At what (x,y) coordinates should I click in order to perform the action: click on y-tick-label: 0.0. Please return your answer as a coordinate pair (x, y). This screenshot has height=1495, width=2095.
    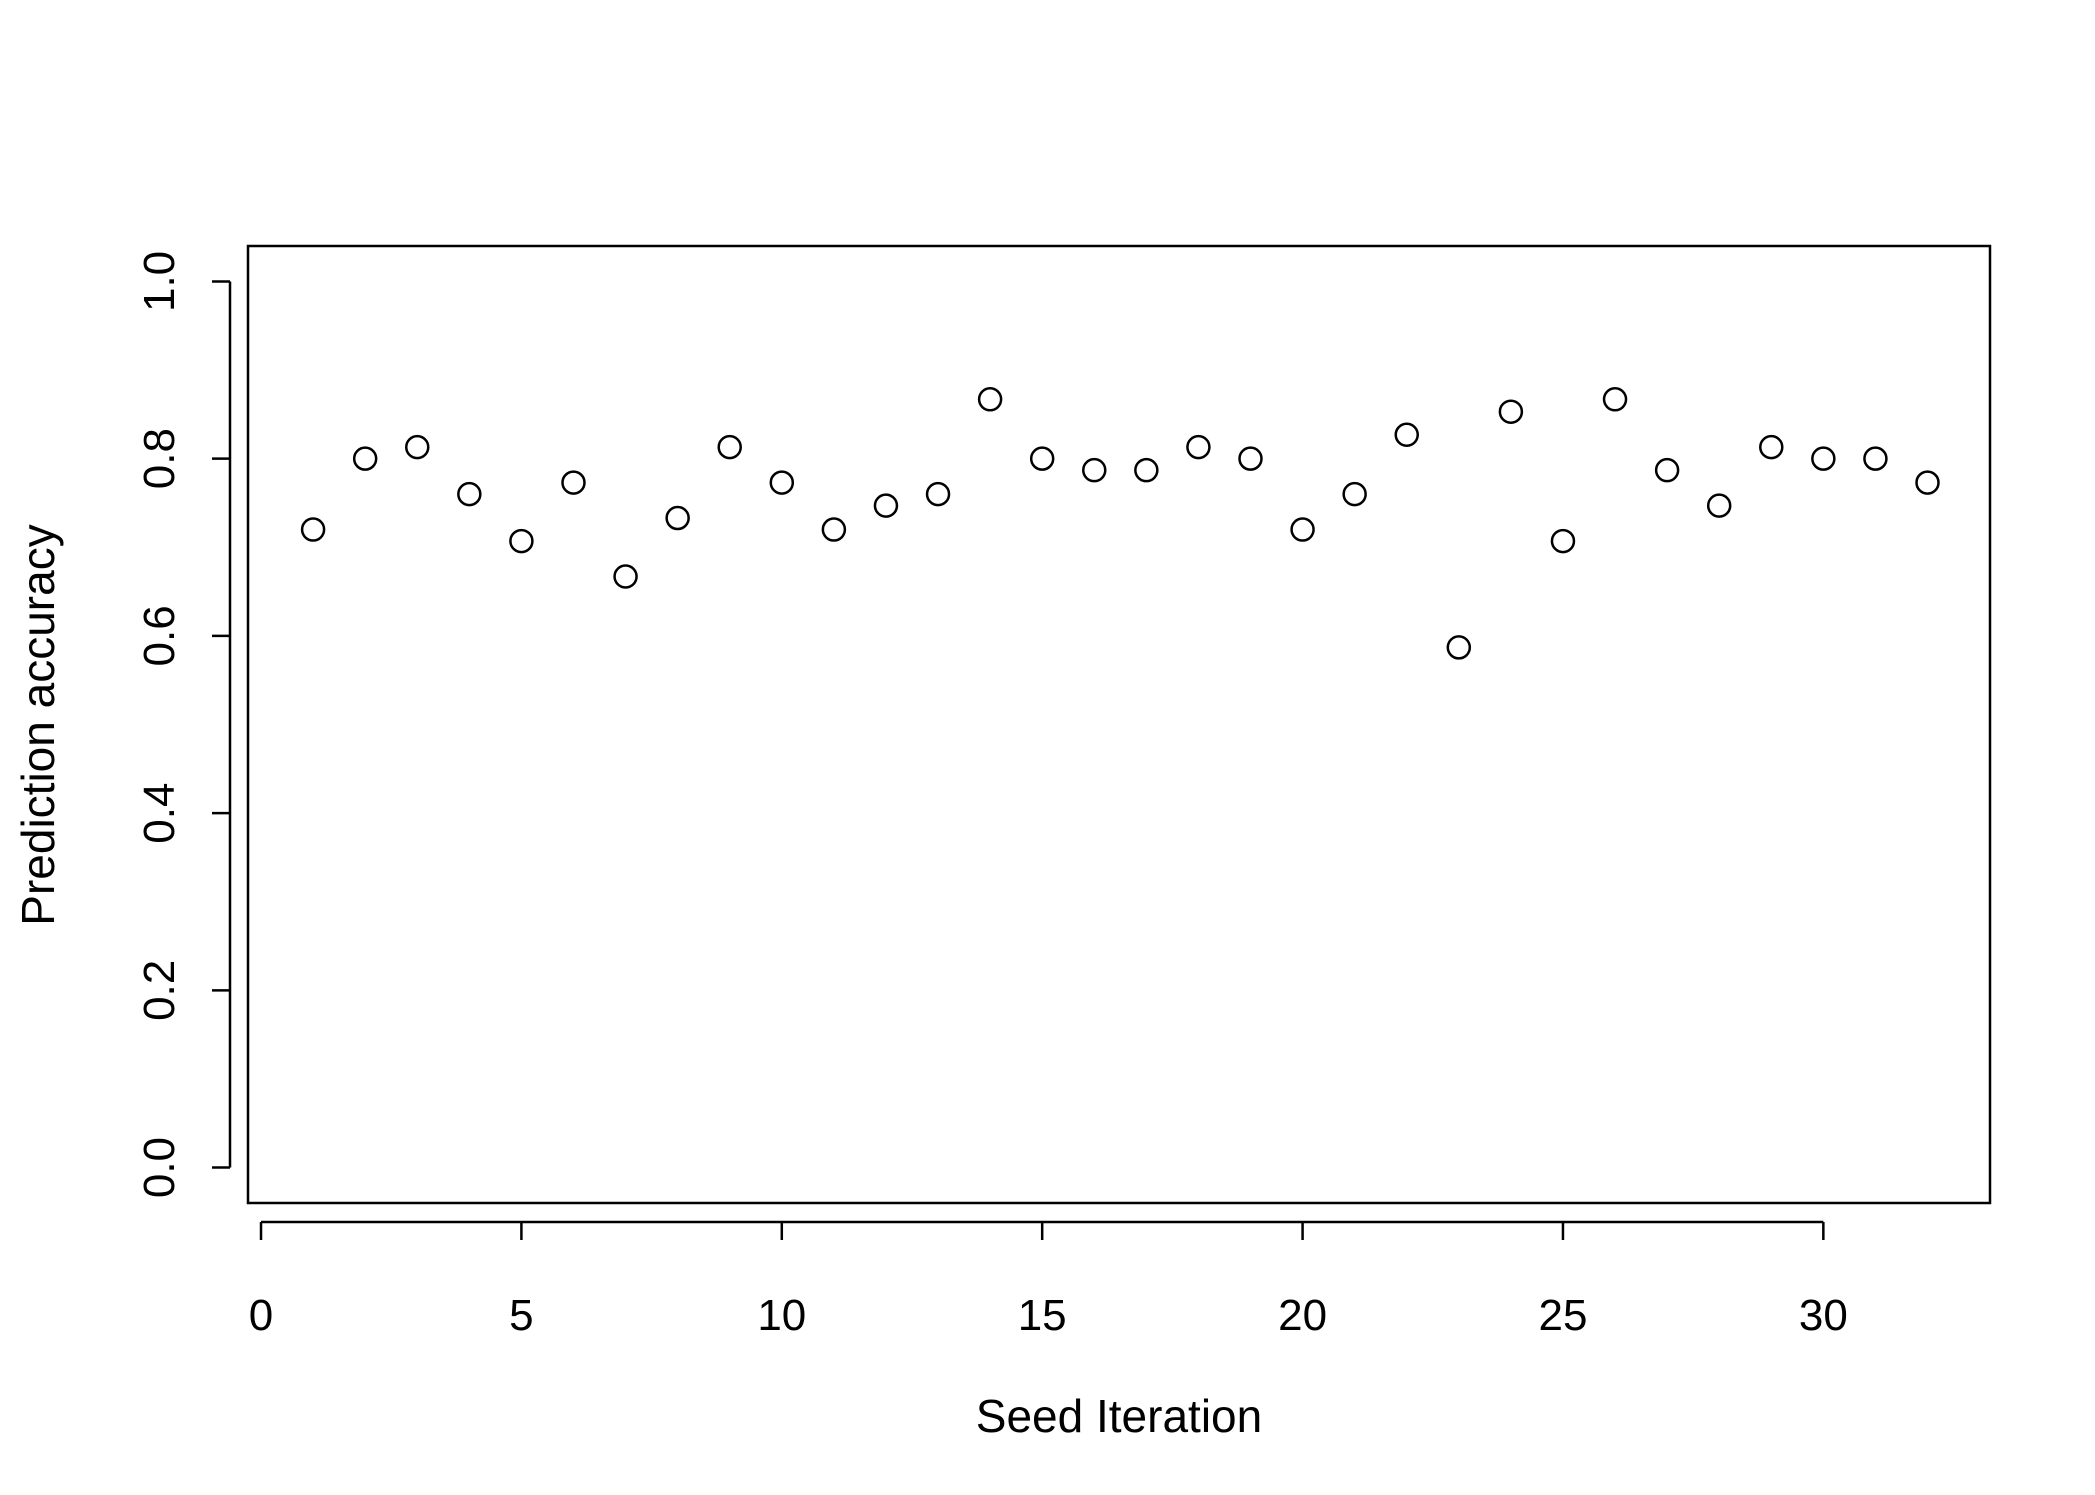
    Looking at the image, I should click on (159, 1167).